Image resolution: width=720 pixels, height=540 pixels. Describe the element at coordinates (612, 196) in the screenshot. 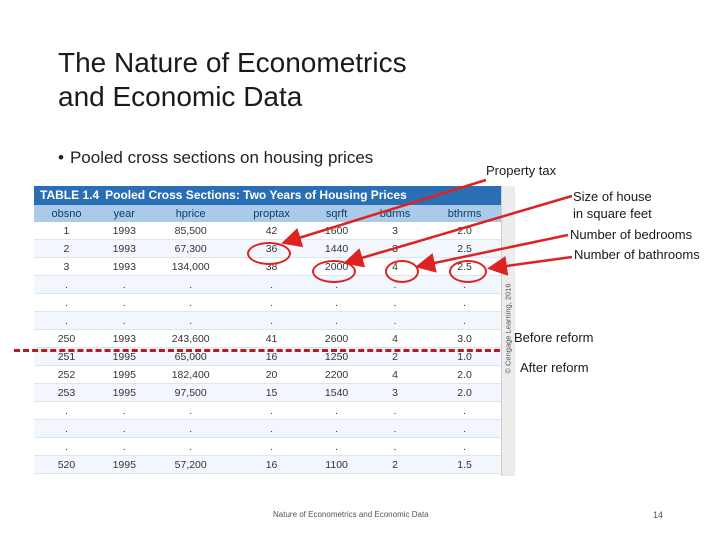

I see `callout-size-line-1: Size of house` at that location.